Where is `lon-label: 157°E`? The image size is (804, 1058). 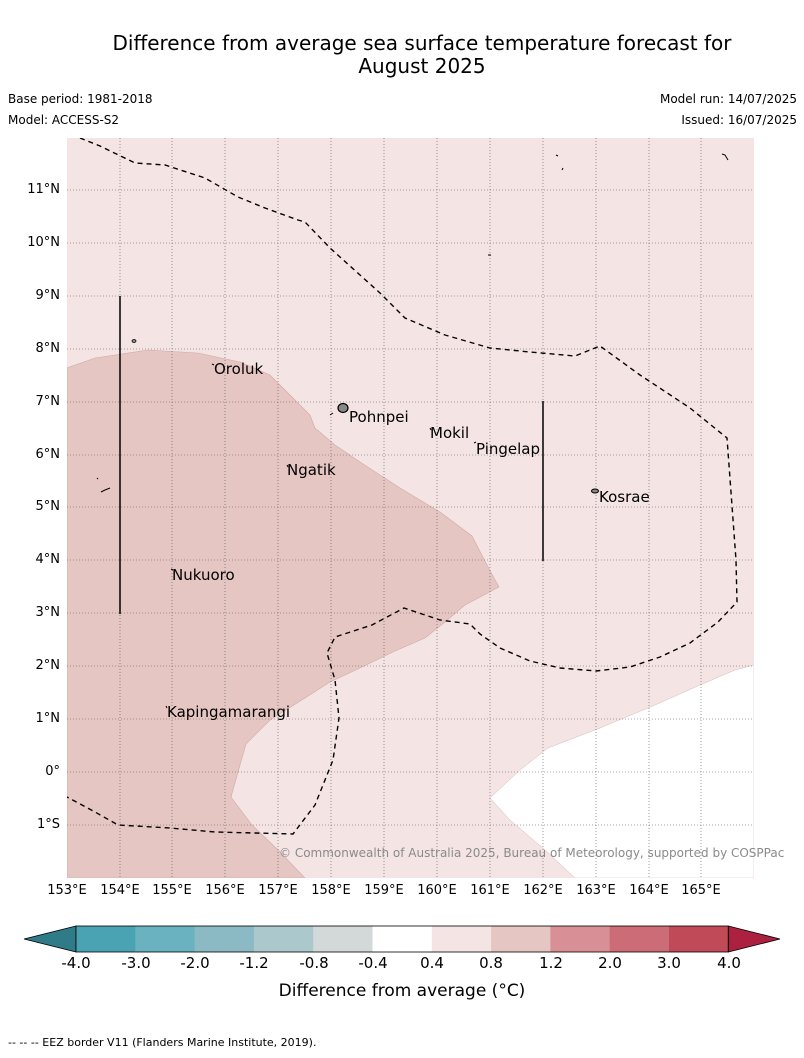
lon-label: 157°E is located at coordinates (278, 890).